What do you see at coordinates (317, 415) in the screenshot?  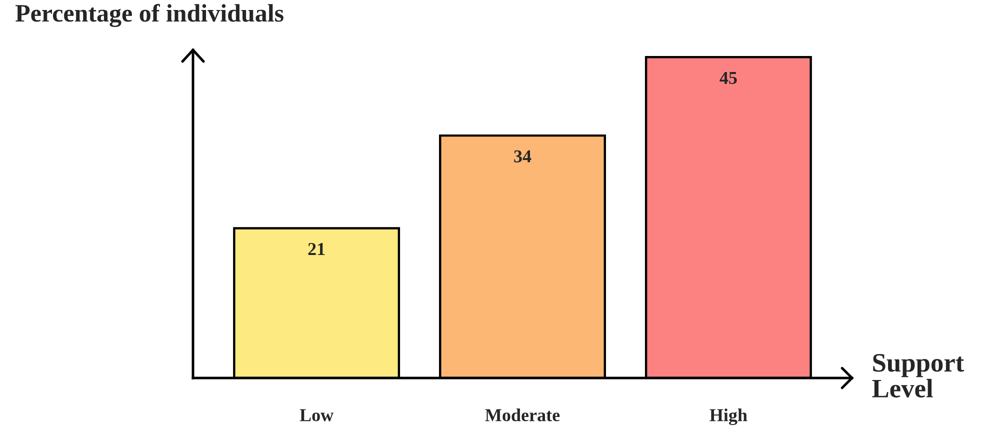 I see `x-tick-label: Low` at bounding box center [317, 415].